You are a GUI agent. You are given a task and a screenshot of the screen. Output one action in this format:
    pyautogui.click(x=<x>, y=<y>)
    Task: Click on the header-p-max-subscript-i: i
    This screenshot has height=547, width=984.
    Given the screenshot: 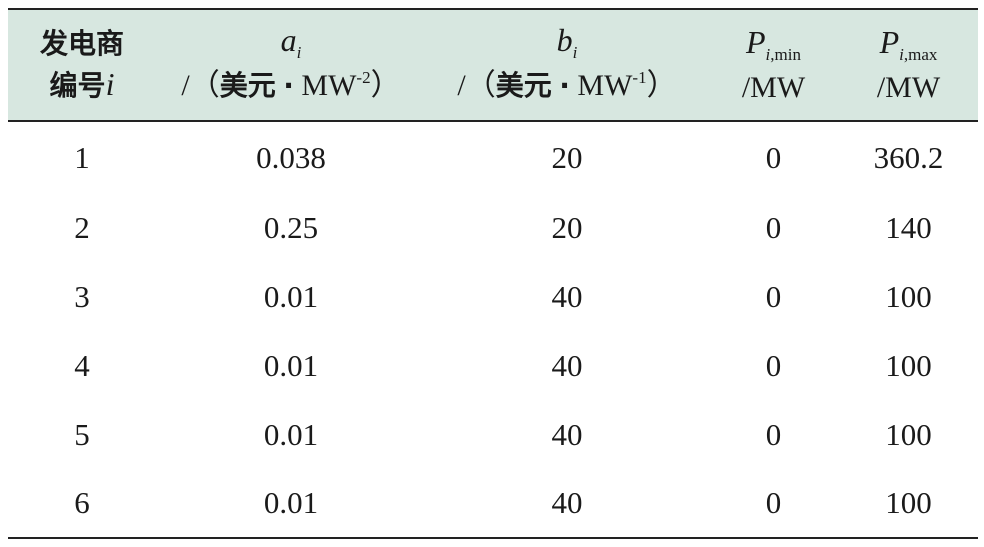 What is the action you would take?
    pyautogui.click(x=901, y=54)
    